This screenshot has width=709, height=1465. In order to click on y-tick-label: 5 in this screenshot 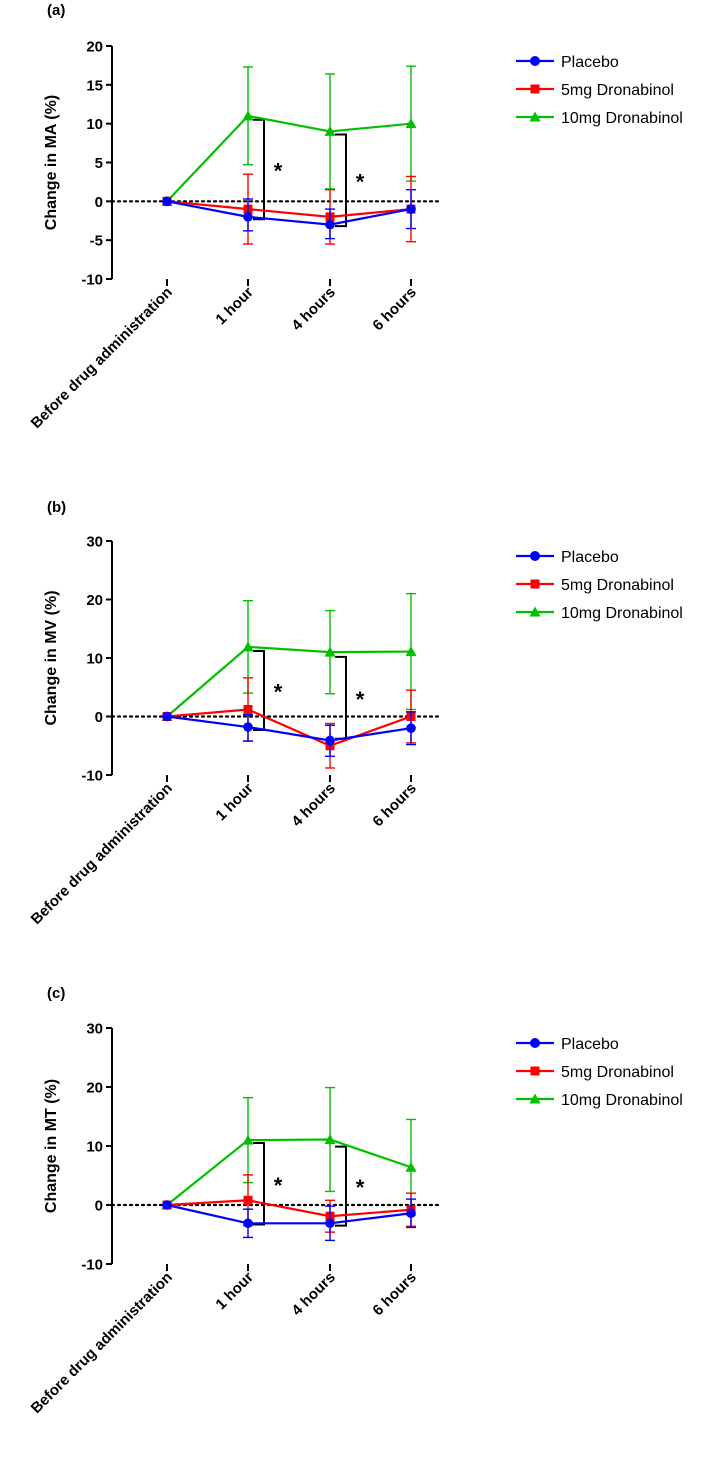, I will do `click(99, 163)`.